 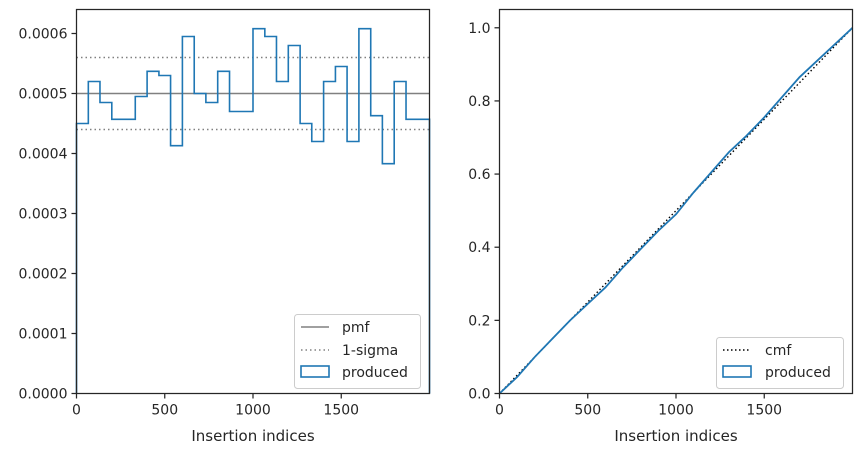 What do you see at coordinates (76, 411) in the screenshot?
I see `left-x-tick-label: 0` at bounding box center [76, 411].